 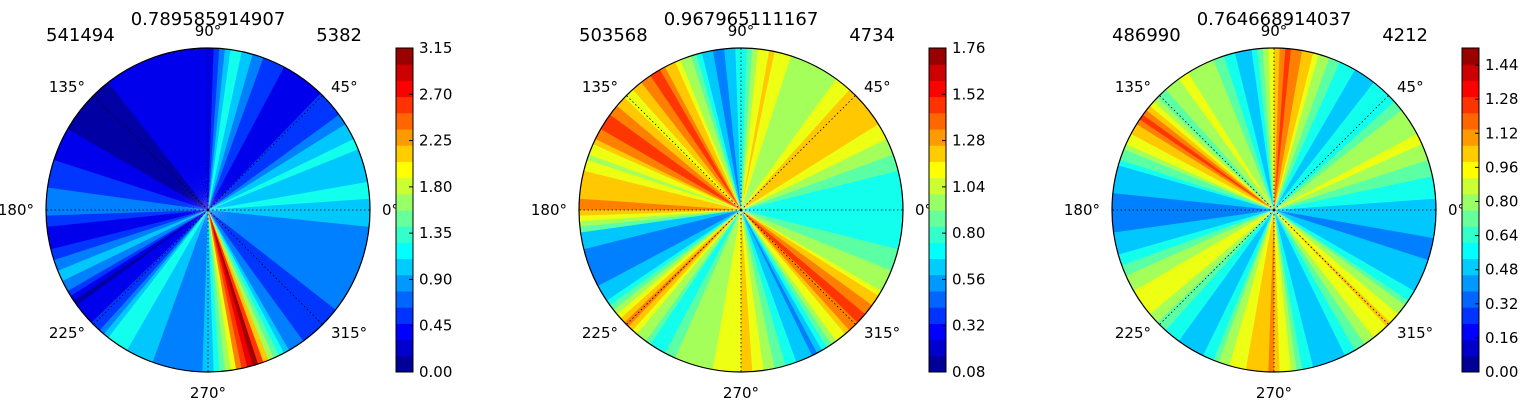 I want to click on colorbar-tick-label: 0.00, so click(x=435, y=372).